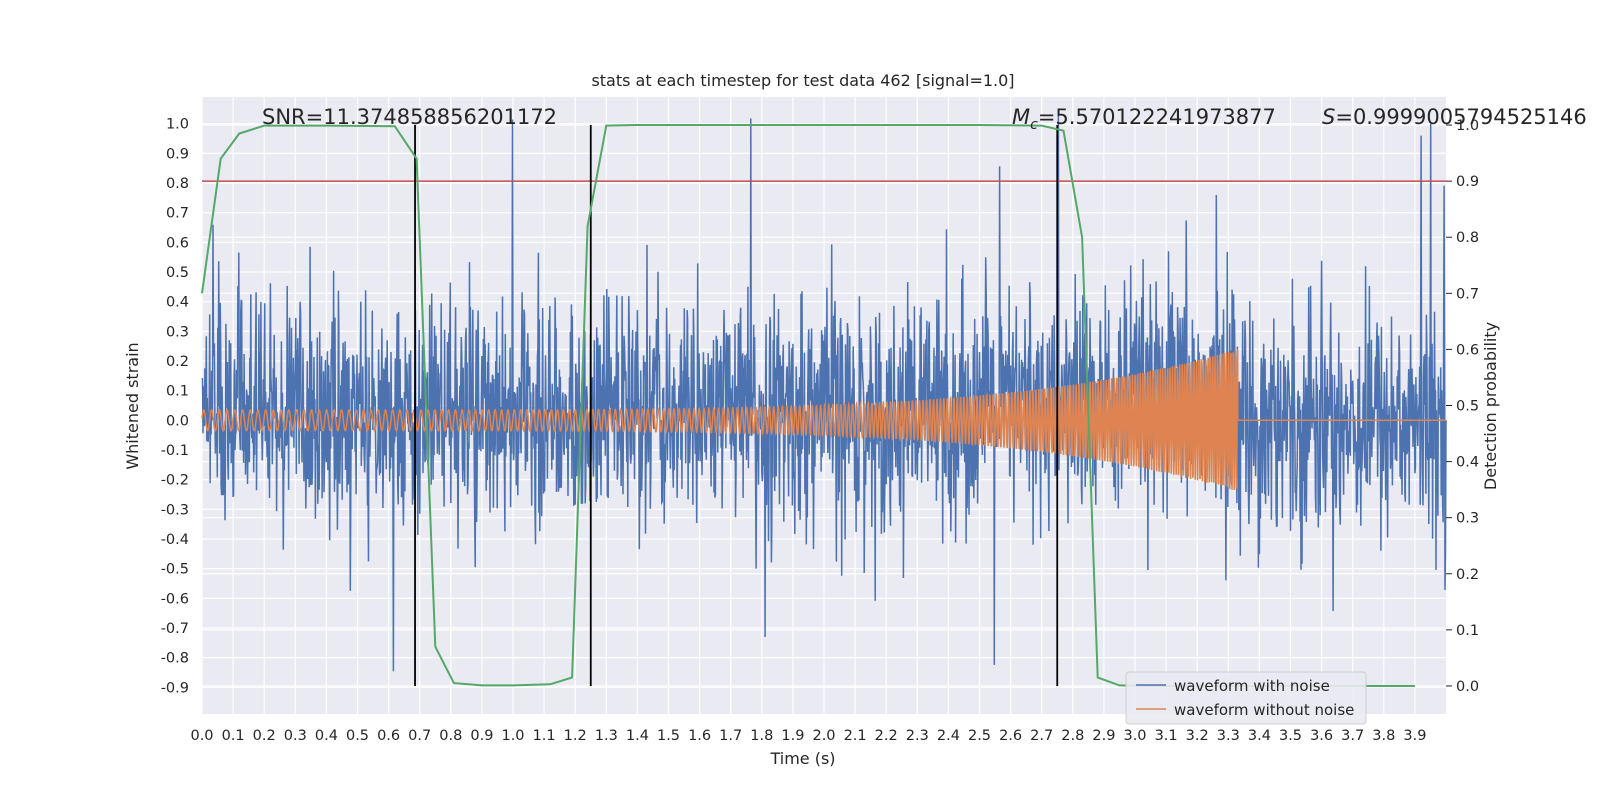 This screenshot has width=1600, height=800. I want to click on y-tick-label: 0.3, so click(177, 332).